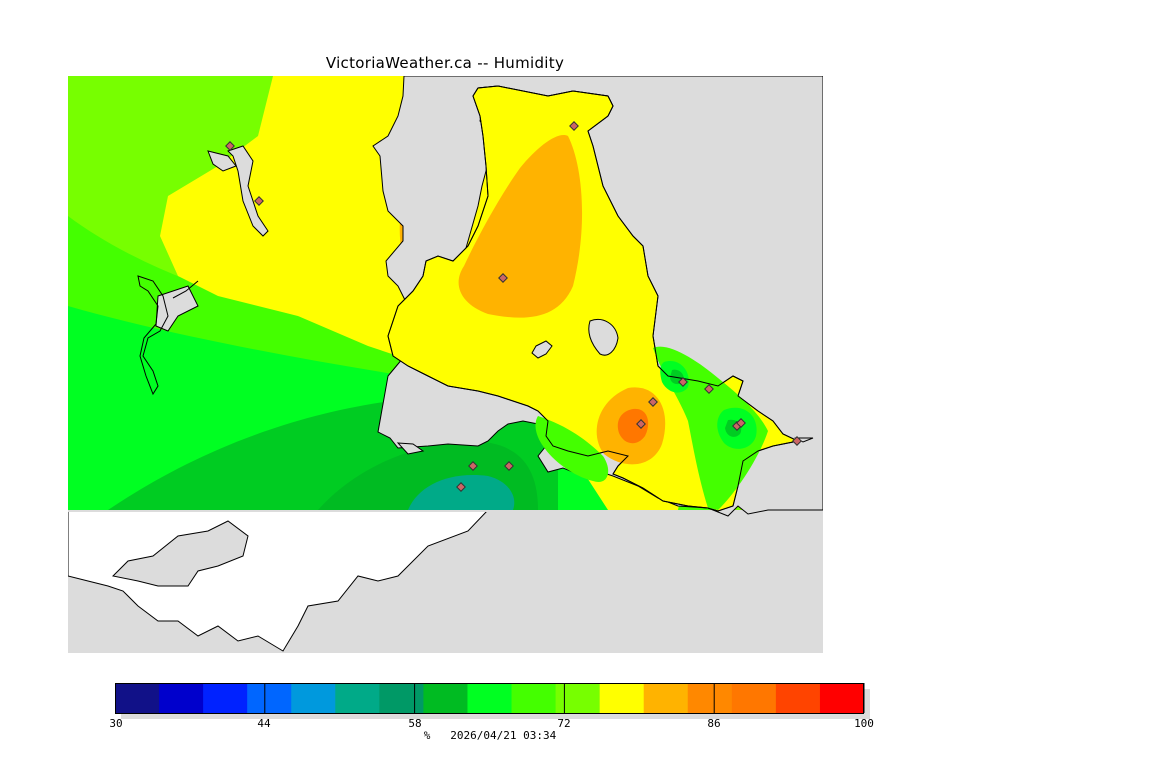 The width and height of the screenshot is (1152, 768). Describe the element at coordinates (116, 723) in the screenshot. I see `legend-tick-label: 30` at that location.